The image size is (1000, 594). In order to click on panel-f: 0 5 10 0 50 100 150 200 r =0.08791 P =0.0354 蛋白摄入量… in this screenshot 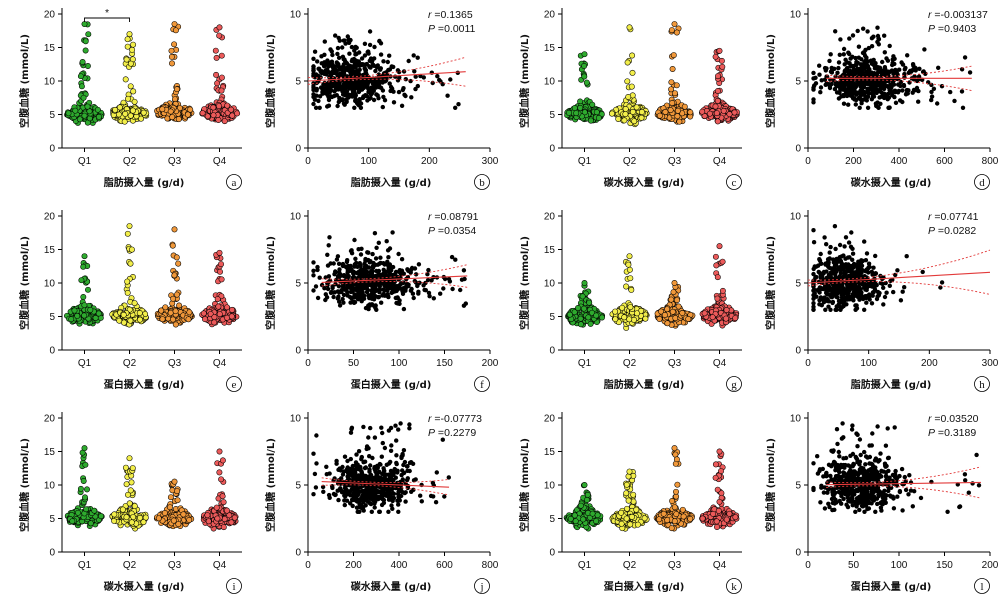, I will do `click(375, 297)`.